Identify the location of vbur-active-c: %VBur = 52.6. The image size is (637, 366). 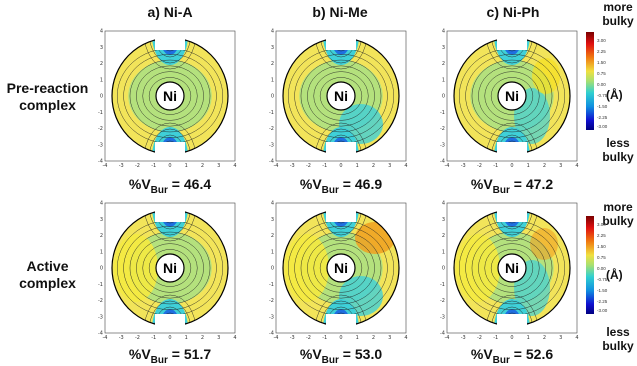
(512, 356).